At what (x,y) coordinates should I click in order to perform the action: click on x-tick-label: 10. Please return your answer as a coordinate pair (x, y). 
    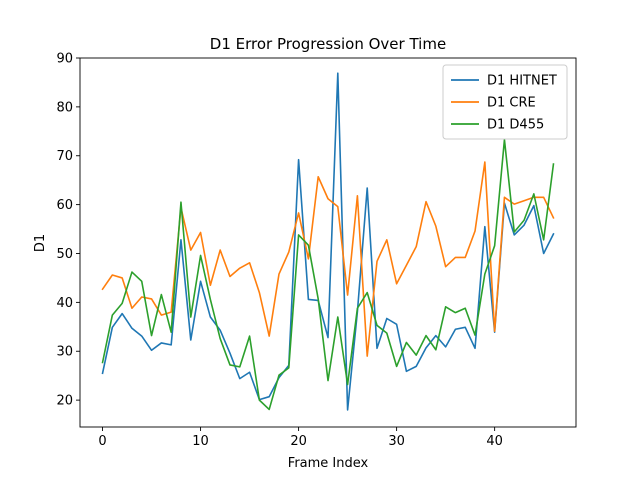
    Looking at the image, I should click on (200, 441).